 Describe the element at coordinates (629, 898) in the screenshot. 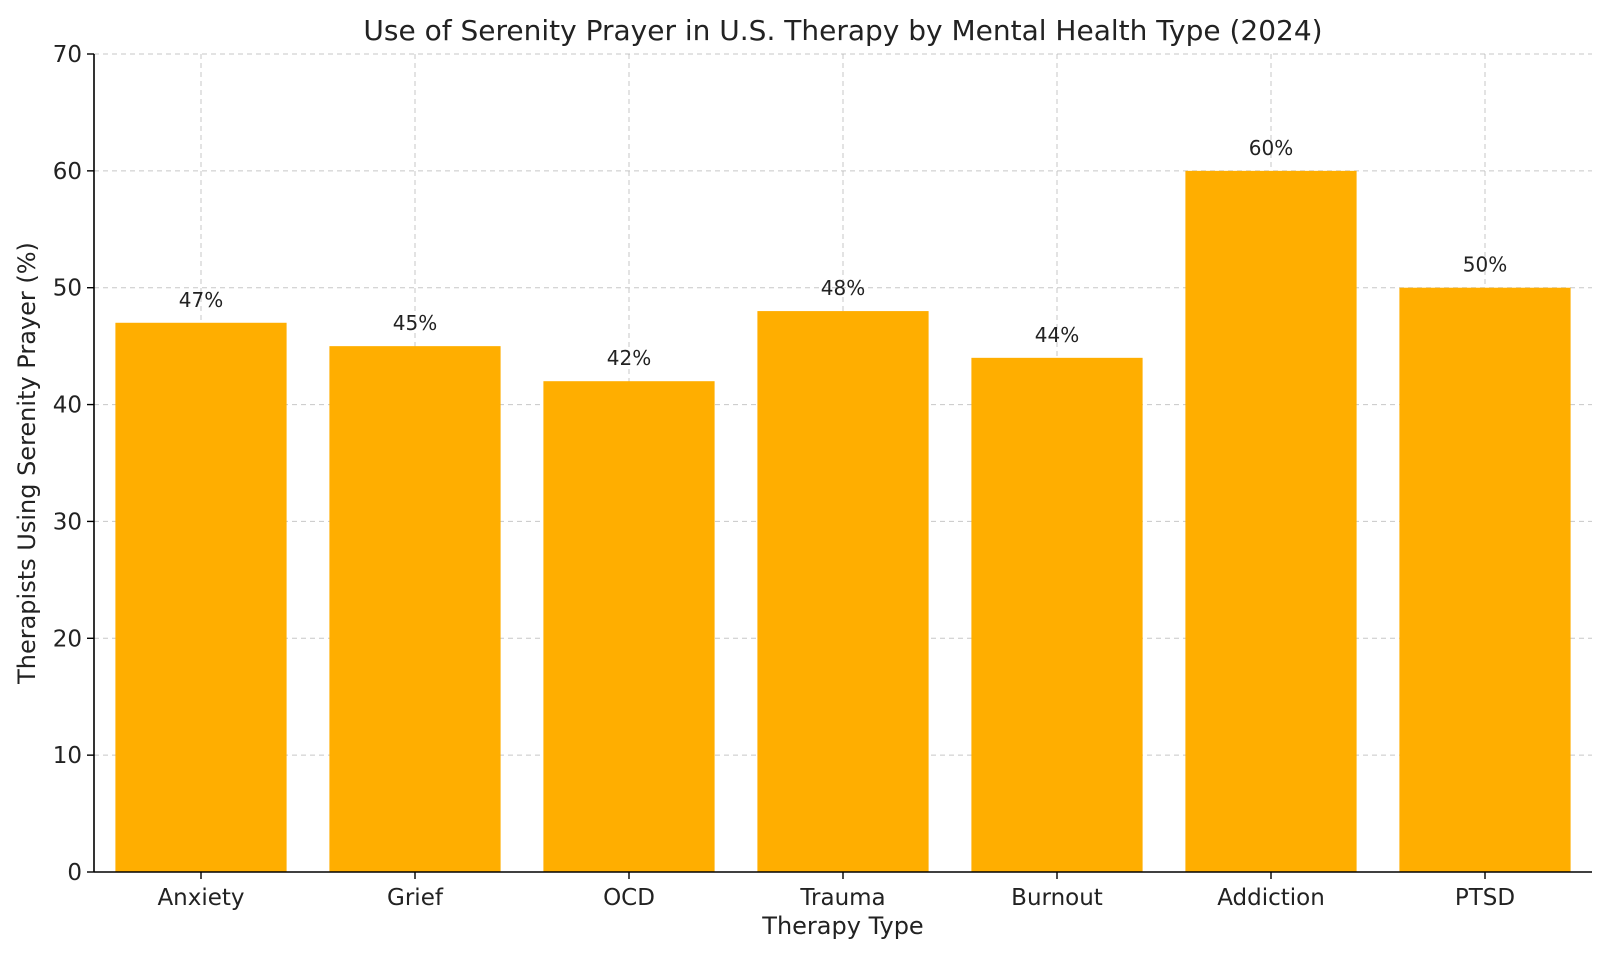

I see `x-tick-label: OCD` at that location.